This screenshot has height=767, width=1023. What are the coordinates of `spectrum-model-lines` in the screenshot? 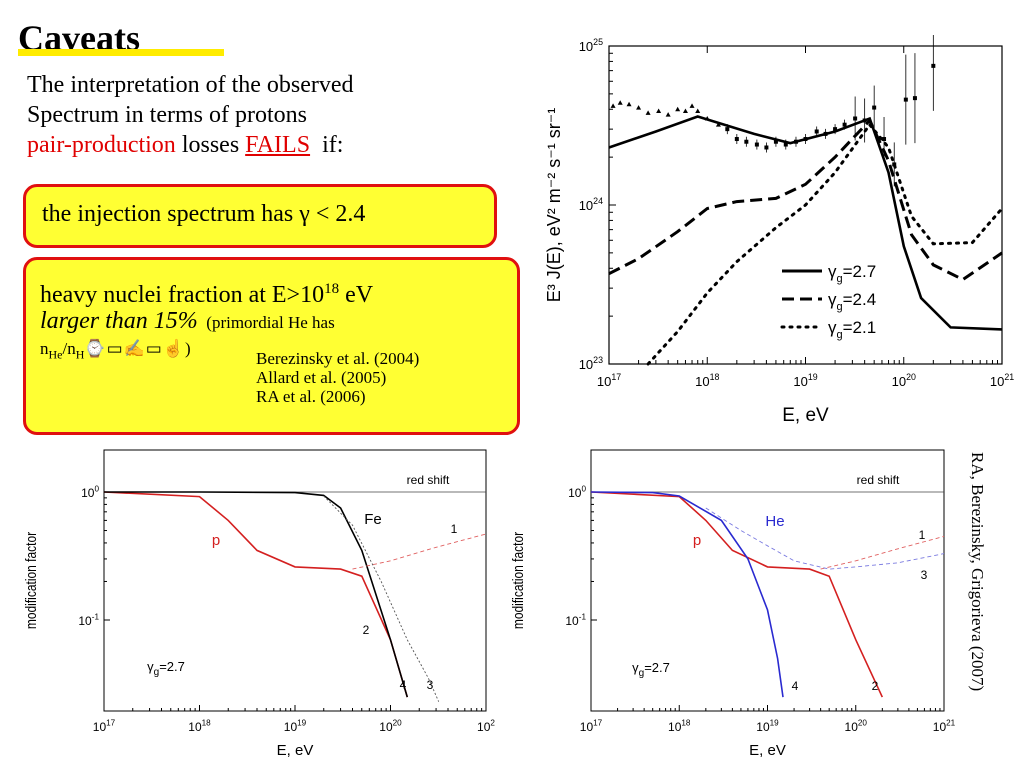 It's located at (806, 240).